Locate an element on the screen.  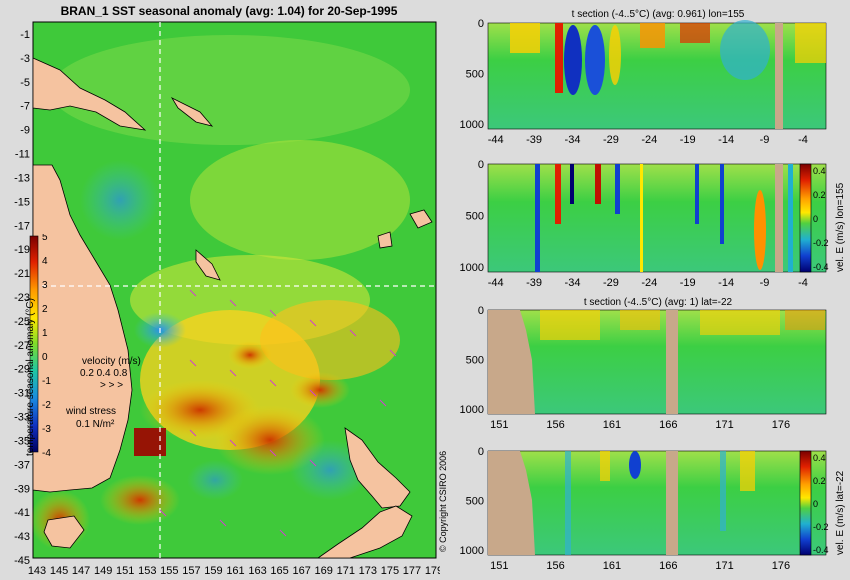
wind-stress-legend: wind stress 0.1 N/m² is located at coordinates (91, 418).